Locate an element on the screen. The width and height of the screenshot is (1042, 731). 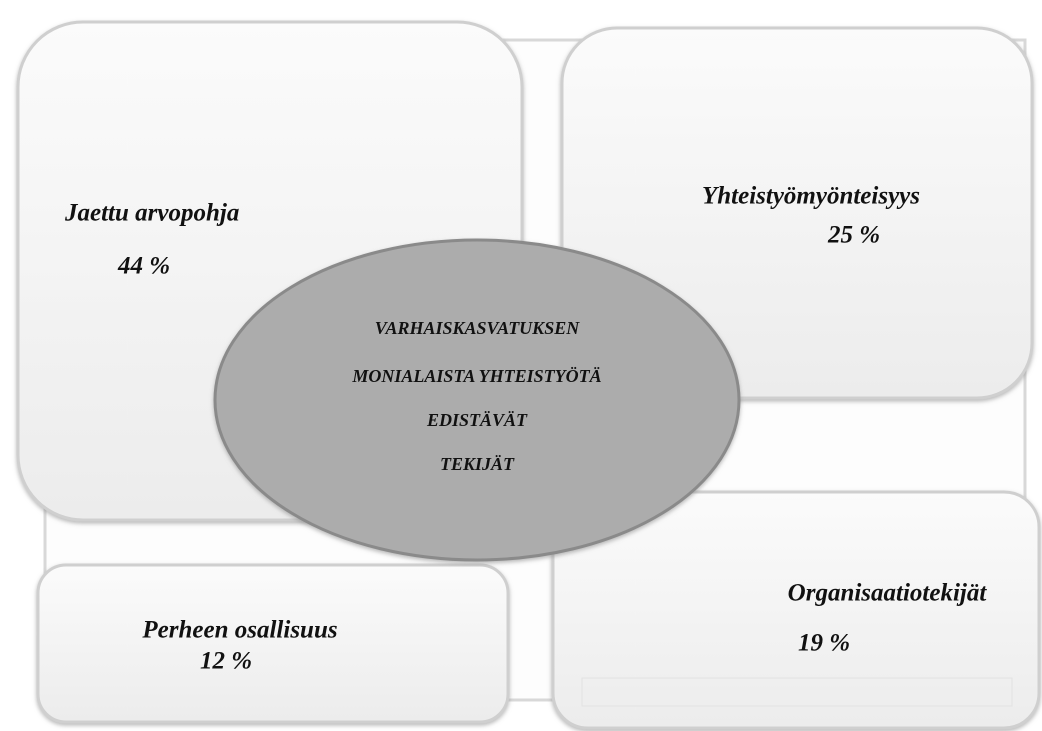
node-share: 44 % is located at coordinates (143, 266).